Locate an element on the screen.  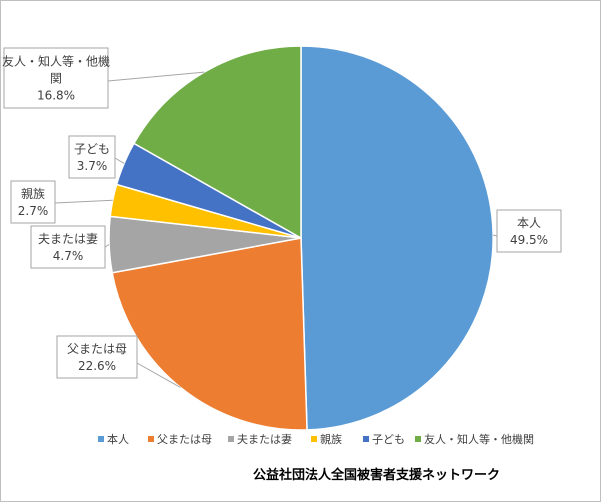
data-label-4-line-0: 子ども is located at coordinates (92, 149).